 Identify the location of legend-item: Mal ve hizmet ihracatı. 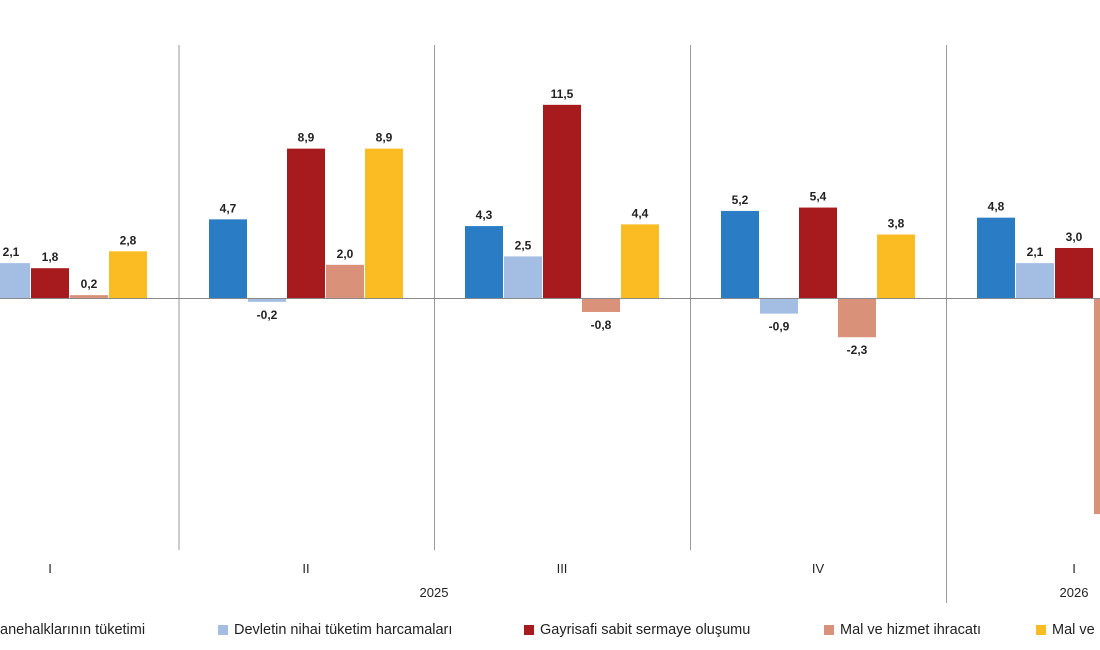
(902, 630).